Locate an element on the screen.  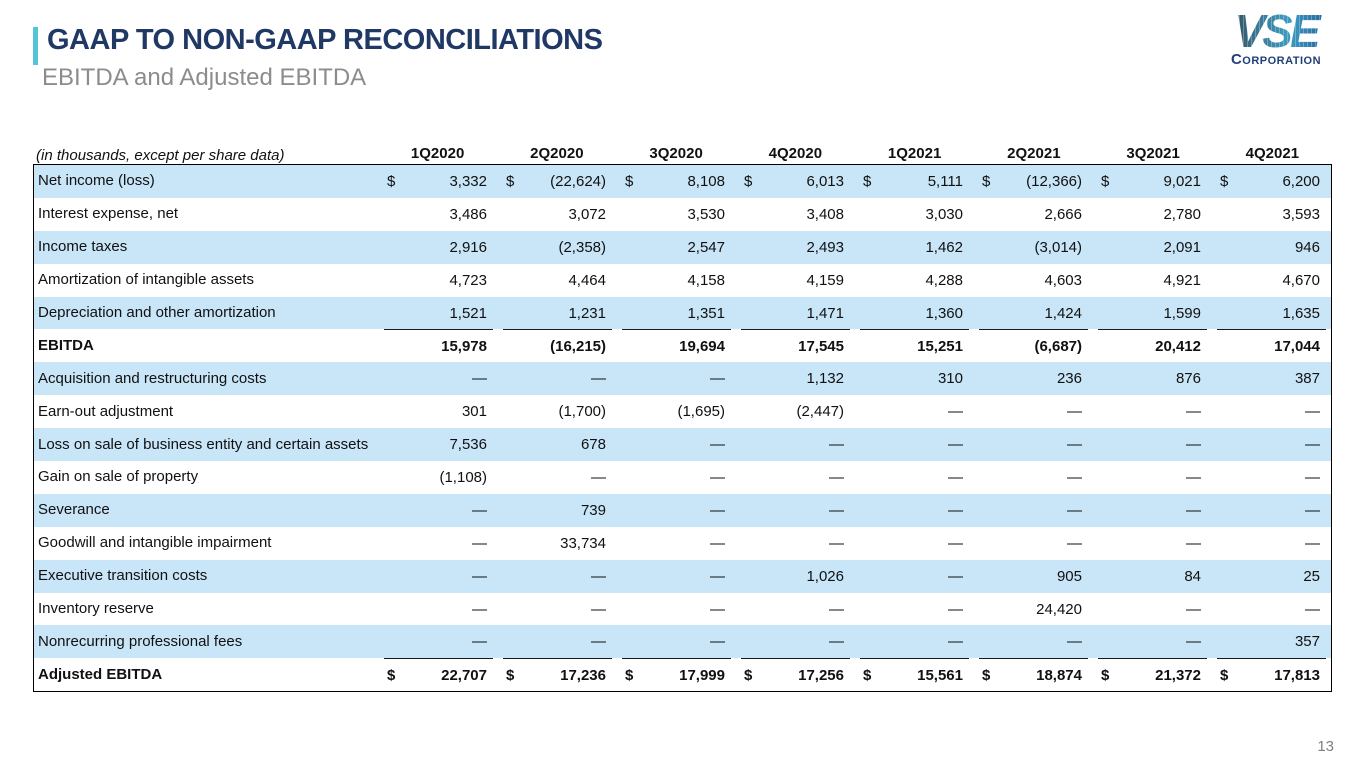
cell-value: 17,236 is located at coordinates (583, 675).